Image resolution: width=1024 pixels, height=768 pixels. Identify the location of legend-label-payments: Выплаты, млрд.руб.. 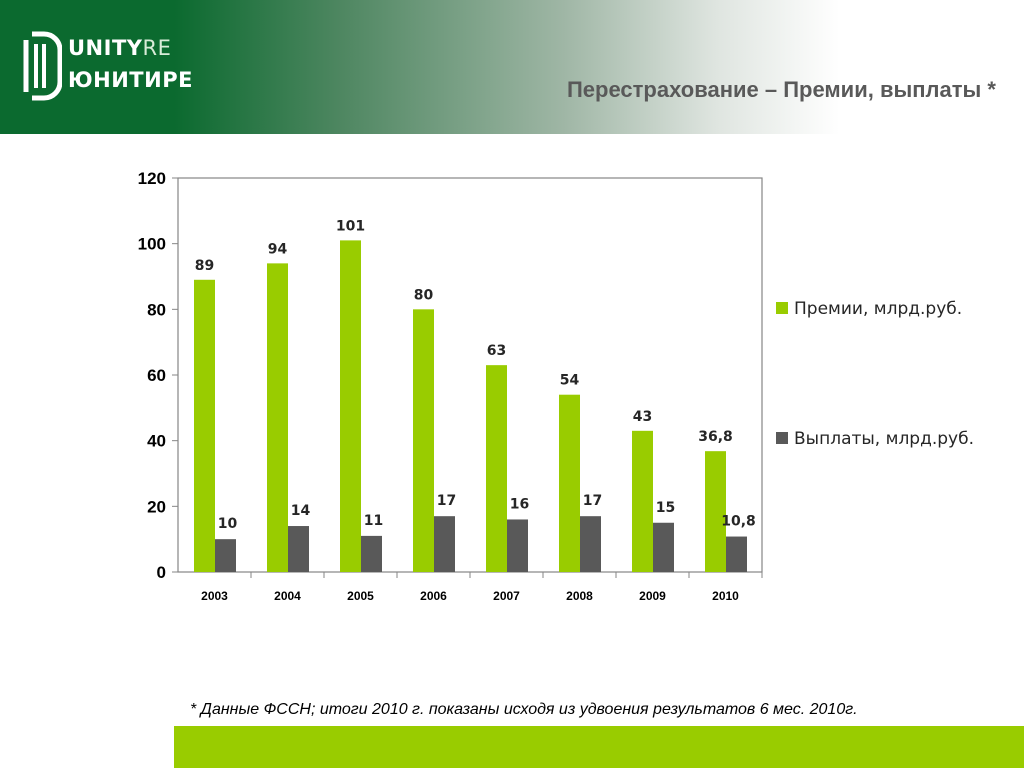
(884, 439).